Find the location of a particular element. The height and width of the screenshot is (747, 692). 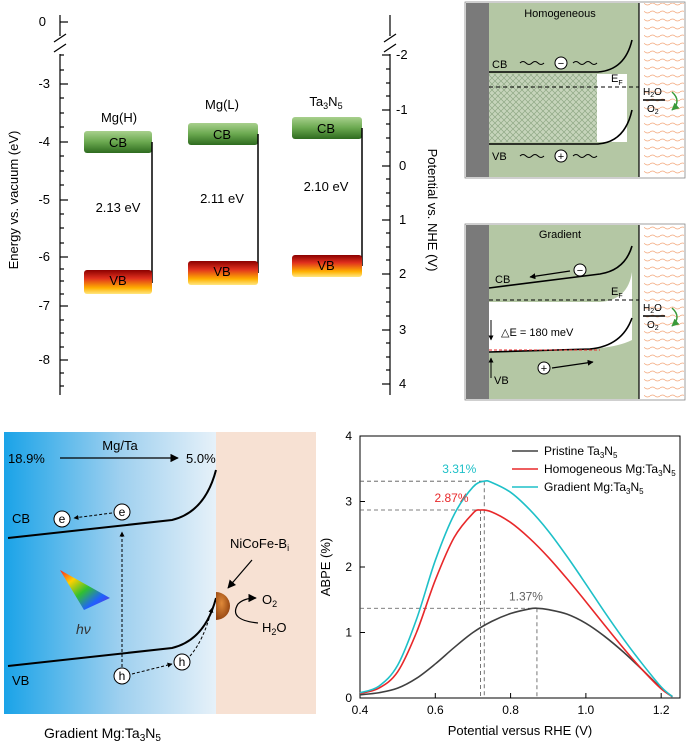

left-tick: -6 is located at coordinates (44, 256).